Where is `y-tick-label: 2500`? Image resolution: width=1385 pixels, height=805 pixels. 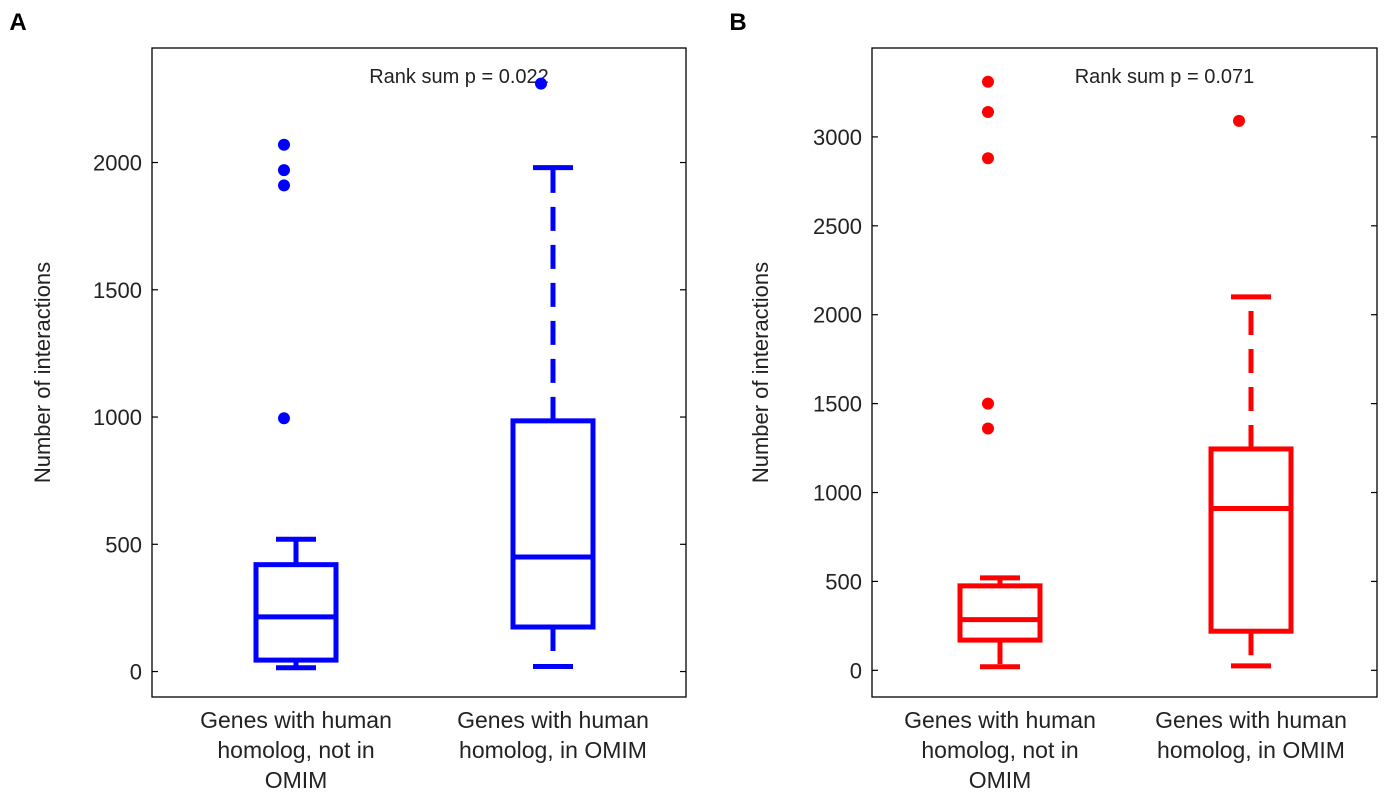 y-tick-label: 2500 is located at coordinates (837, 226).